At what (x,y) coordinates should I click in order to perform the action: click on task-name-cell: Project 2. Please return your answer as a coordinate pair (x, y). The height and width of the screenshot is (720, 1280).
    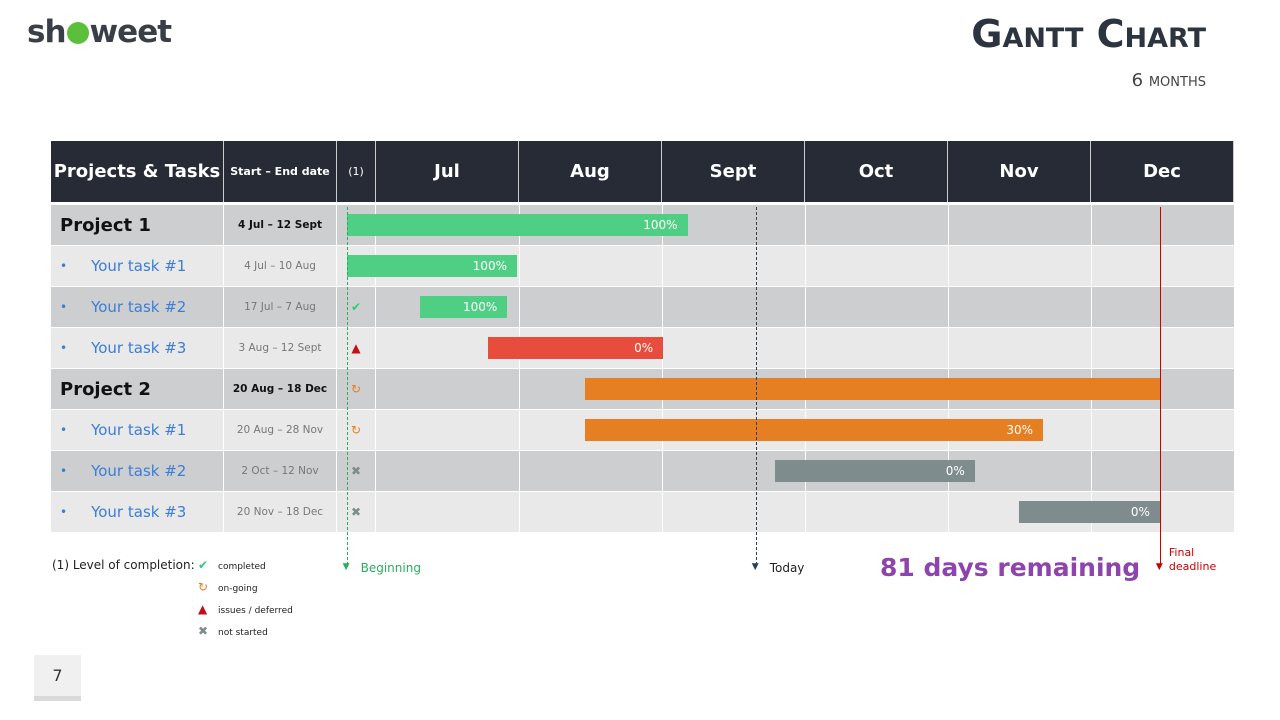
    Looking at the image, I should click on (137, 389).